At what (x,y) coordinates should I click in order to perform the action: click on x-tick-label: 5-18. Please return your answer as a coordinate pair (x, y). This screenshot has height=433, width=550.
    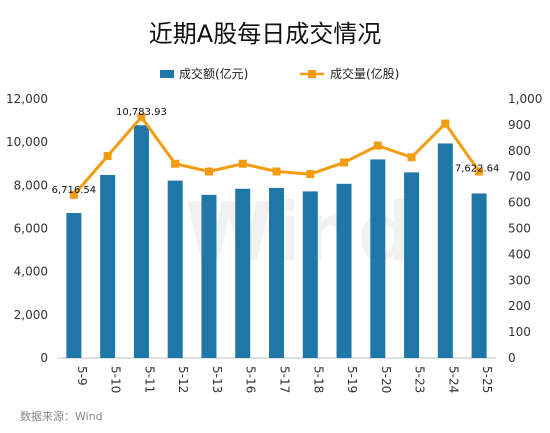
    Looking at the image, I should click on (318, 379).